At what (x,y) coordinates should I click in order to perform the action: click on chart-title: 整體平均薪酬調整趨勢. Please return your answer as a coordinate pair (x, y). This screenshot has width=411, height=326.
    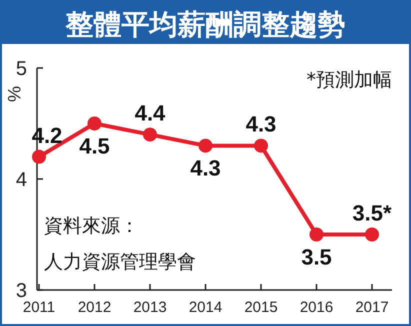
    Looking at the image, I should click on (205, 24).